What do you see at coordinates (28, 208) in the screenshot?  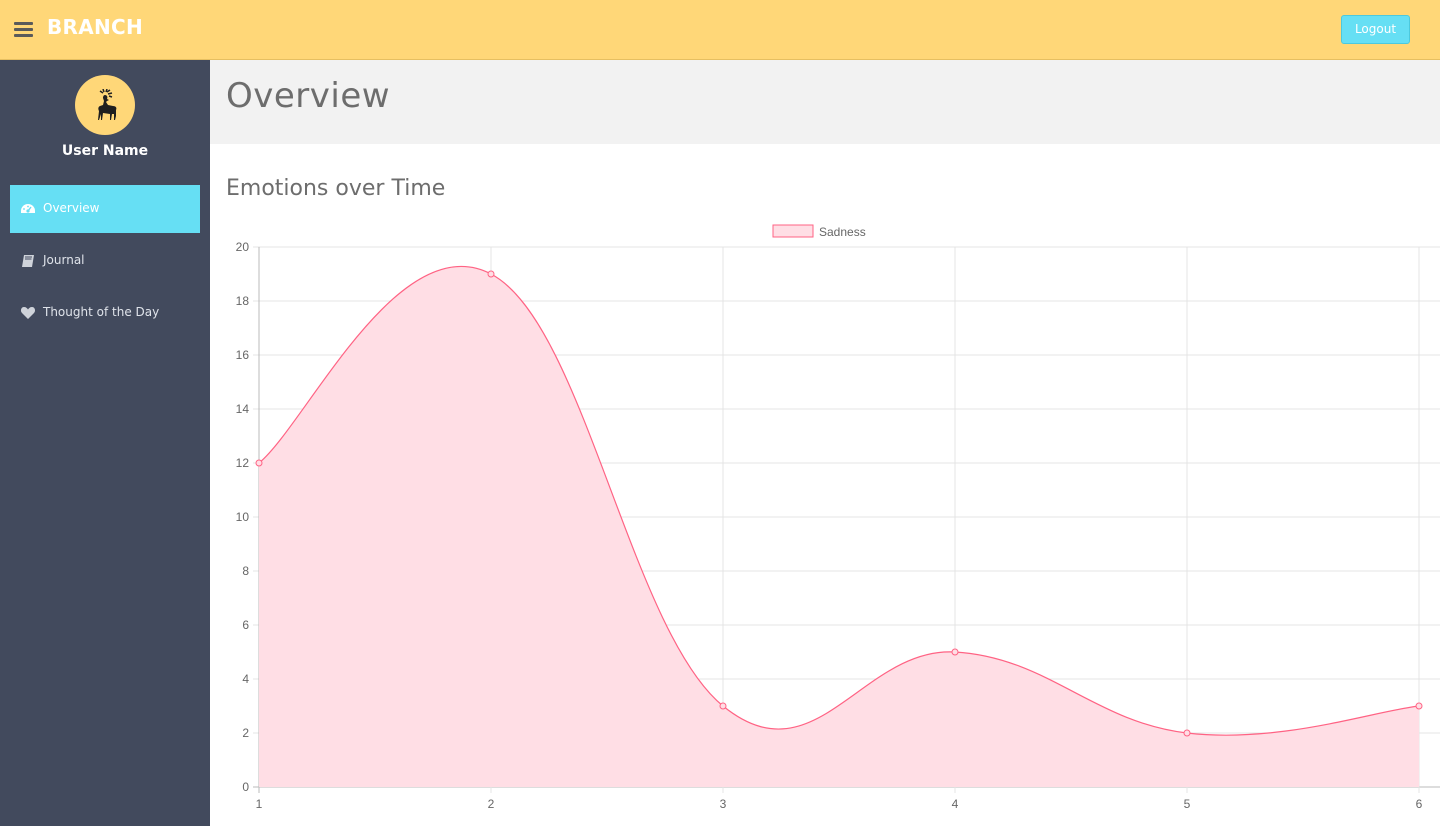 I see `dashboard-icon` at bounding box center [28, 208].